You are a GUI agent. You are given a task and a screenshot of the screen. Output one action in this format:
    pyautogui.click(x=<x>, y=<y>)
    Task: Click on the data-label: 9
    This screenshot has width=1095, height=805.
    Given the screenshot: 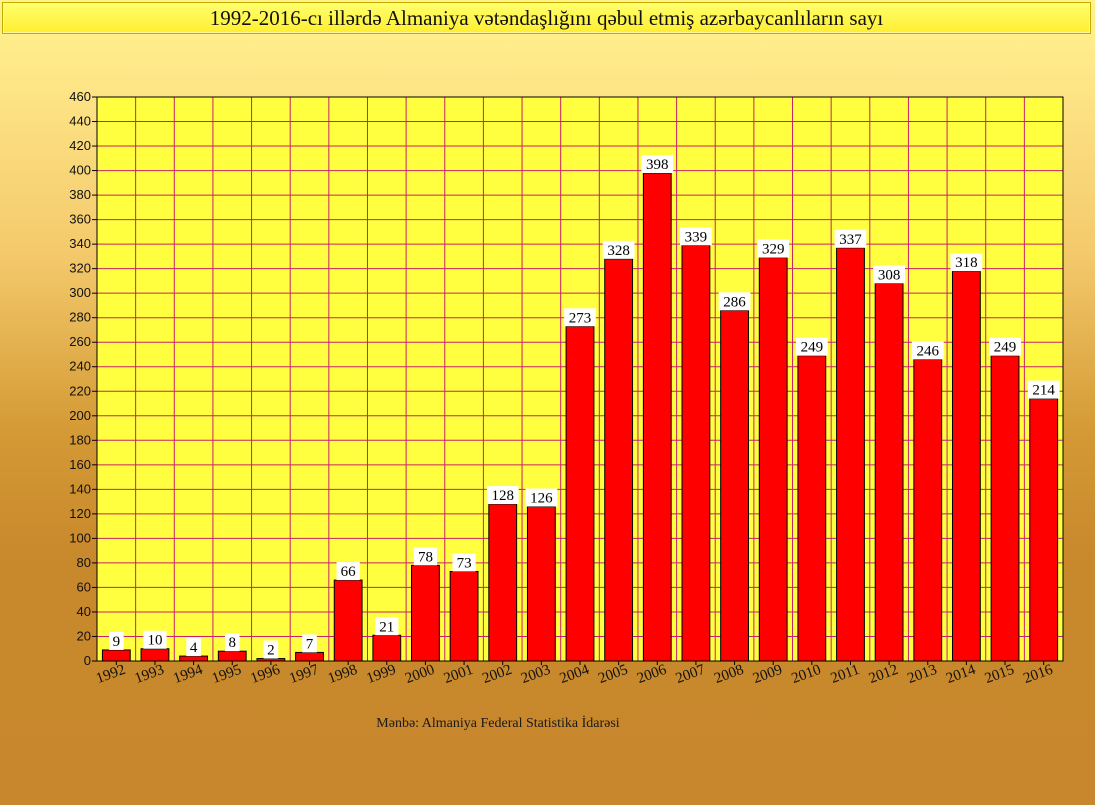 What is the action you would take?
    pyautogui.click(x=117, y=642)
    